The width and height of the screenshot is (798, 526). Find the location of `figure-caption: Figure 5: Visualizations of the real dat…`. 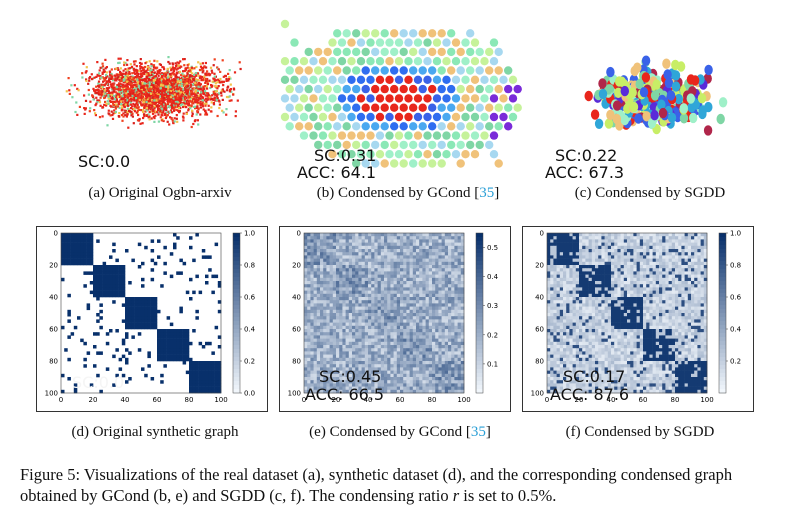

figure-caption: Figure 5: Visualizations of the real dat… is located at coordinates (405, 485).